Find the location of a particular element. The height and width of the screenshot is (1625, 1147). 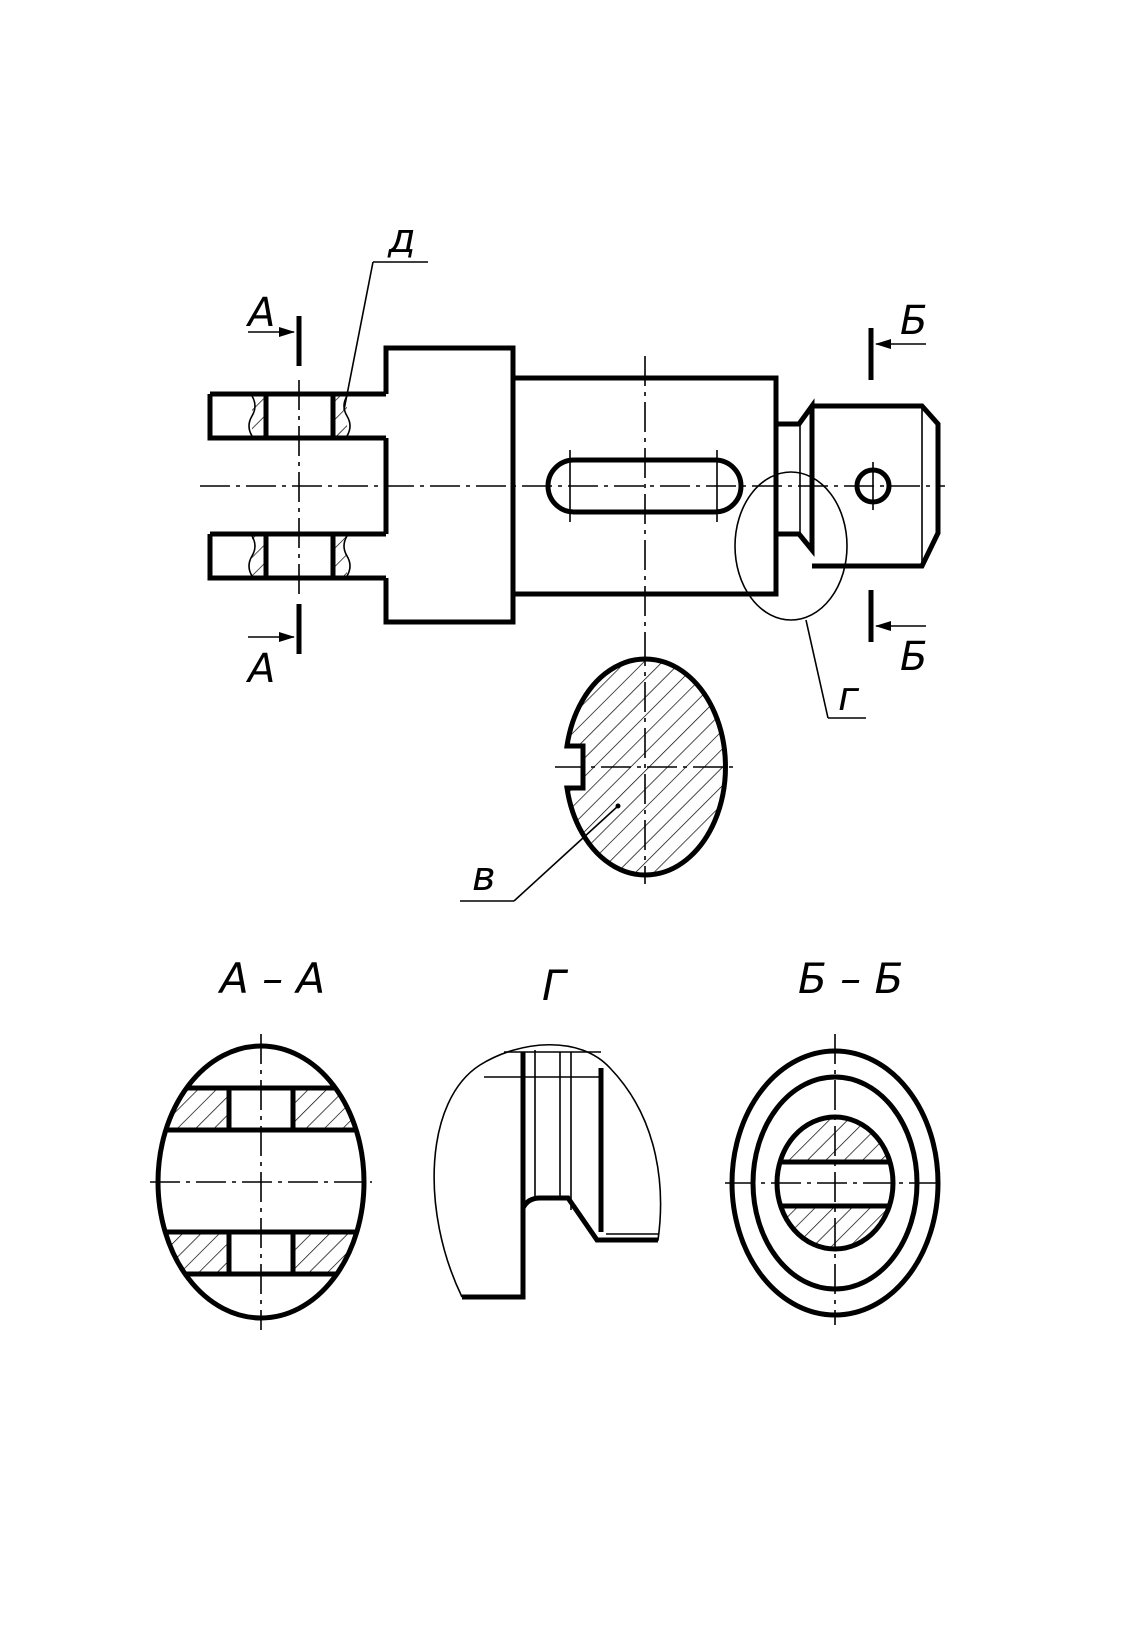

detail-g-view: Г is located at coordinates (547, 1130).